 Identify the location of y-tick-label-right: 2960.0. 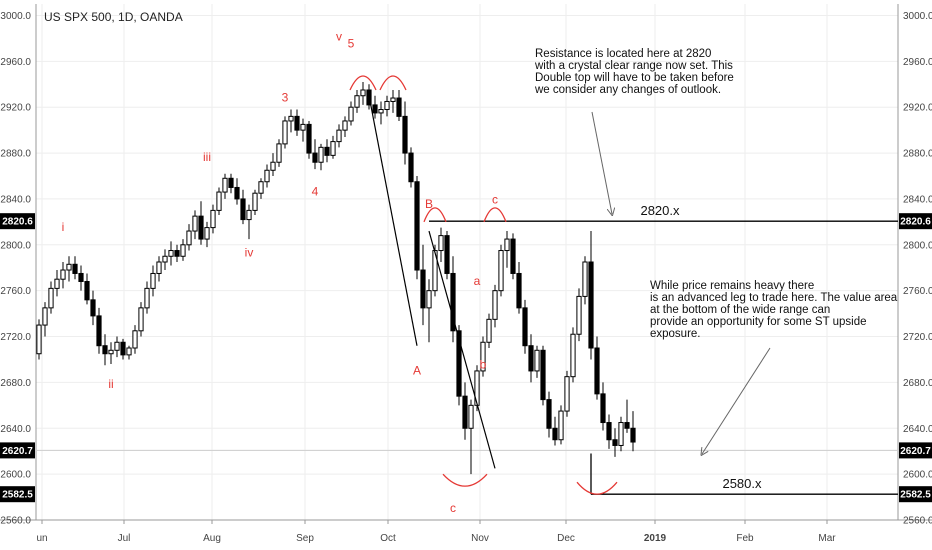
(917, 62).